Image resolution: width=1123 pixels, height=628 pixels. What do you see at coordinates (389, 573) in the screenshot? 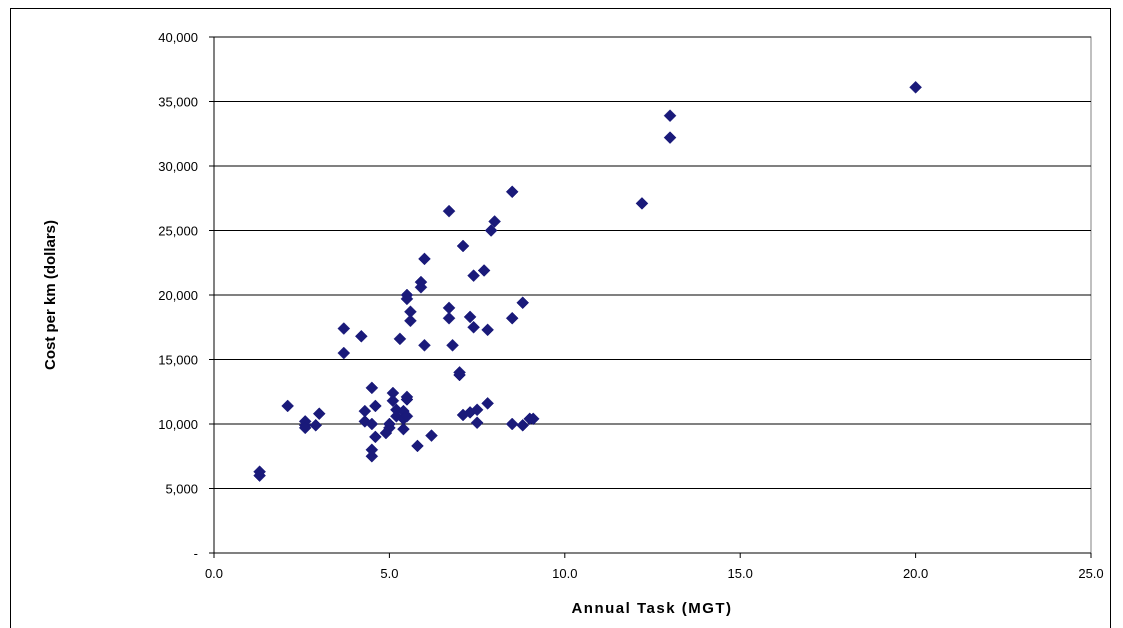
I see `x-tick-label: 5.0` at bounding box center [389, 573].